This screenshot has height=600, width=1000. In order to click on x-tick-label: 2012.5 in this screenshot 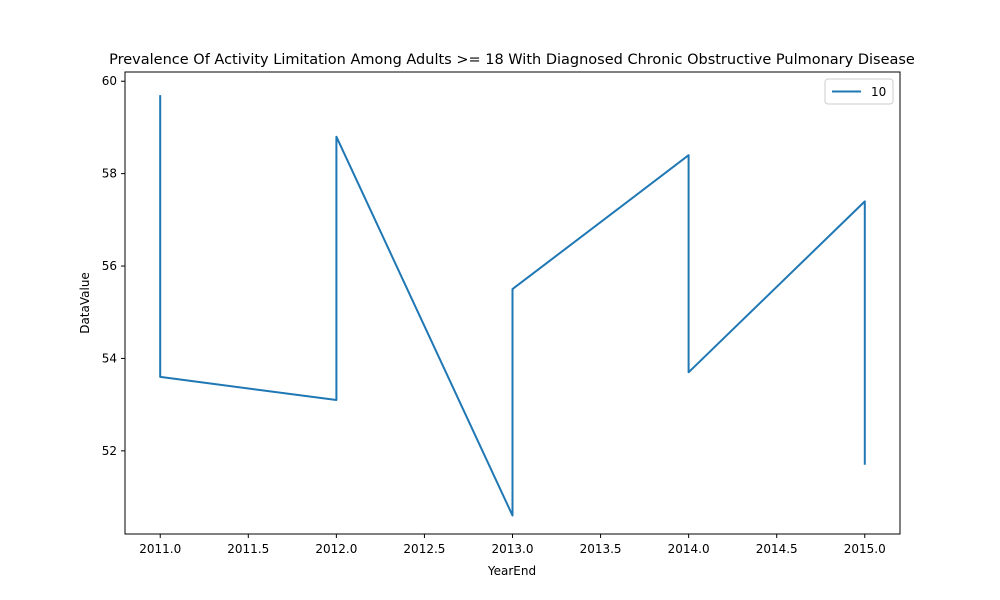, I will do `click(424, 549)`.